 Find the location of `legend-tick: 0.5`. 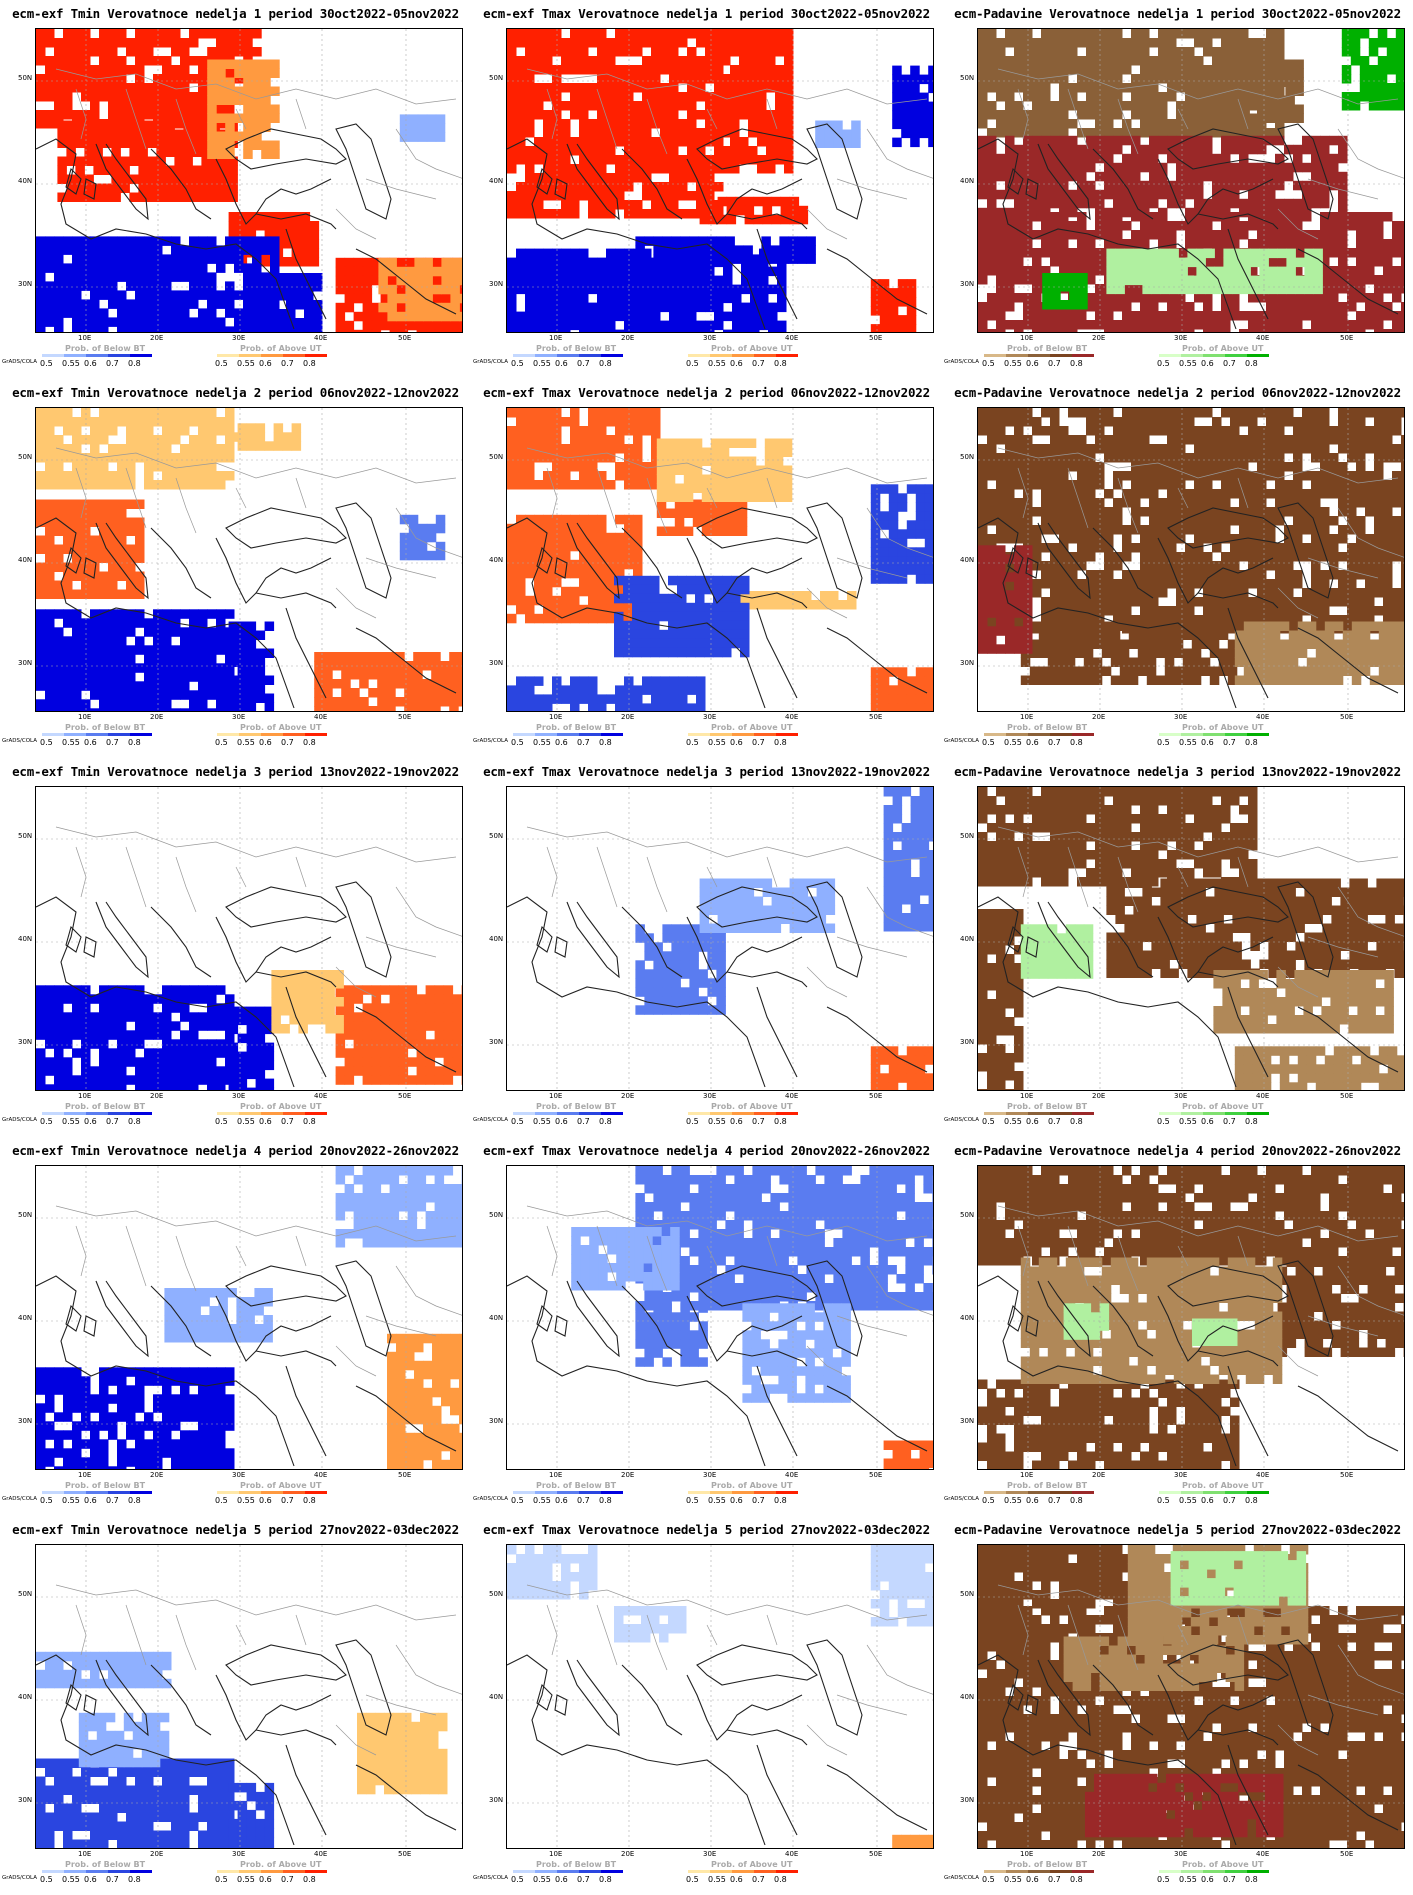

legend-tick: 0.5 is located at coordinates (692, 363).